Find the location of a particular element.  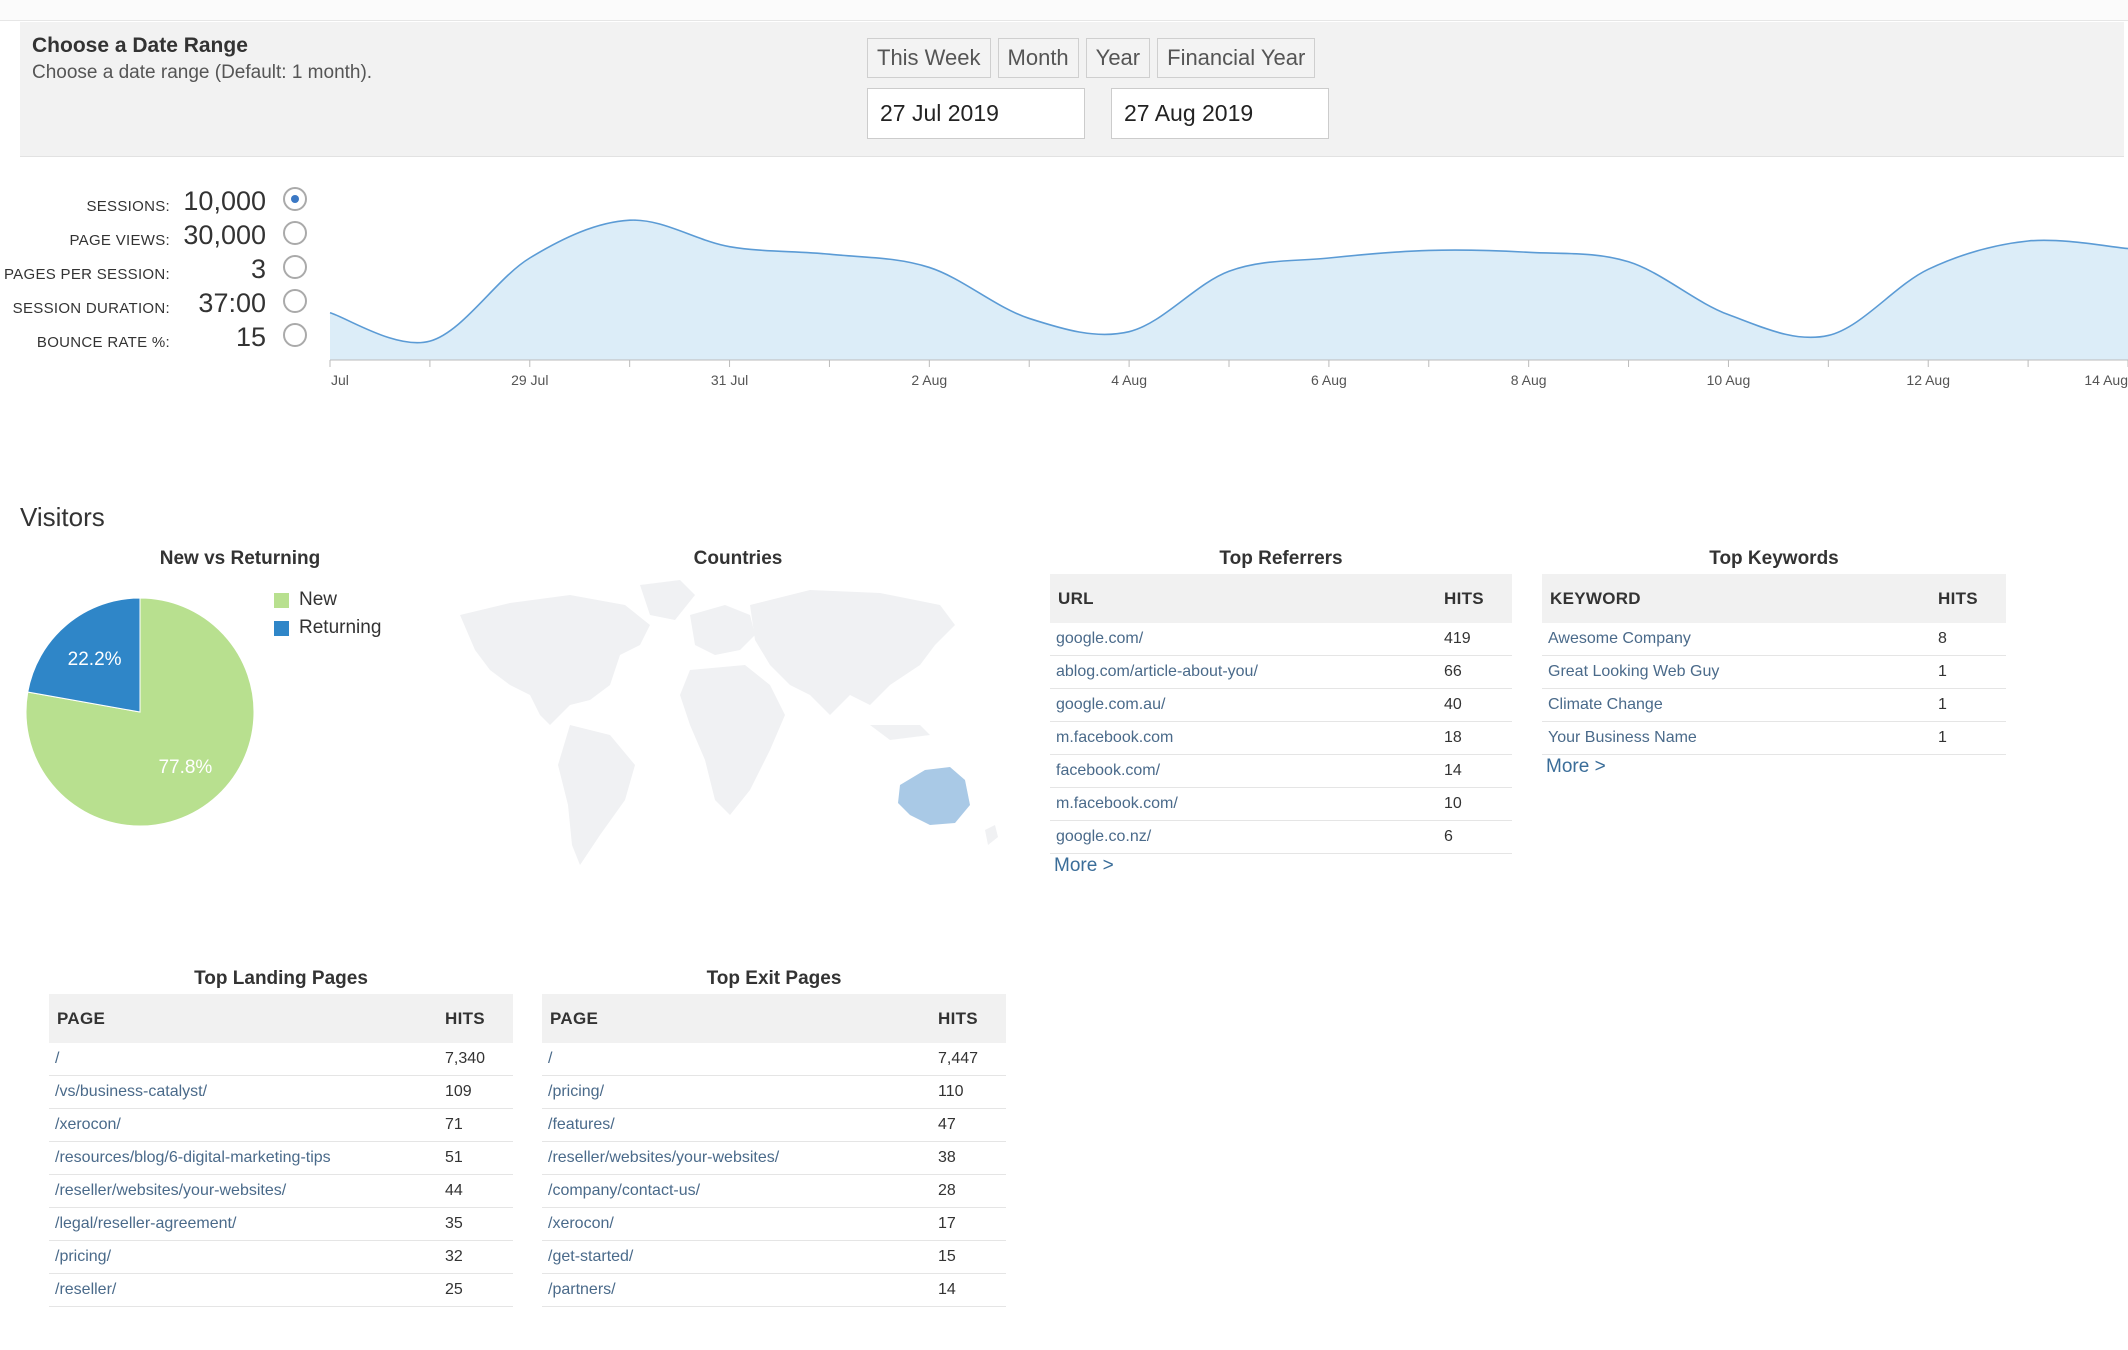

world-map is located at coordinates (729, 722).